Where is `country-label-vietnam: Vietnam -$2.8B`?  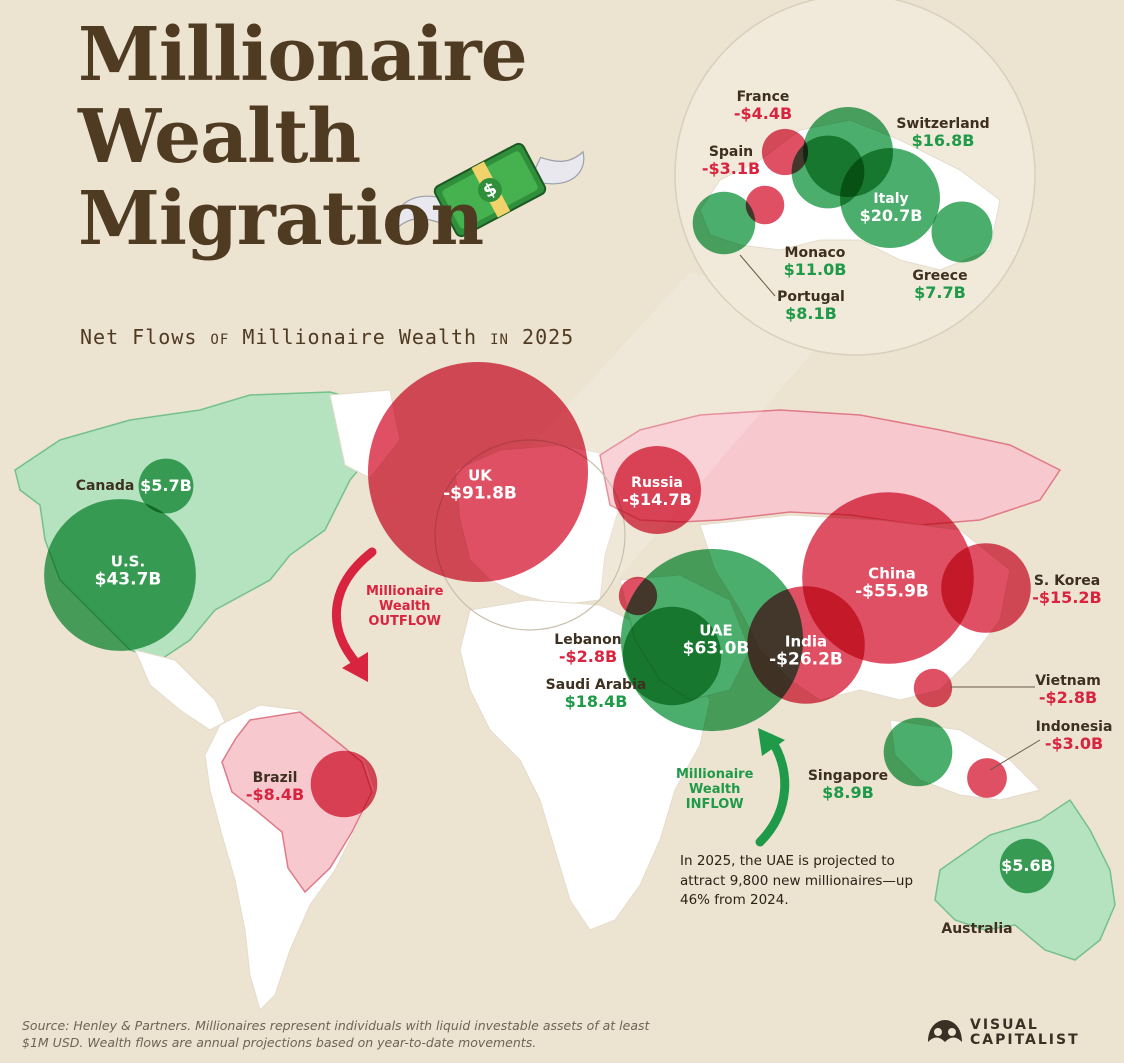 country-label-vietnam: Vietnam -$2.8B is located at coordinates (1068, 690).